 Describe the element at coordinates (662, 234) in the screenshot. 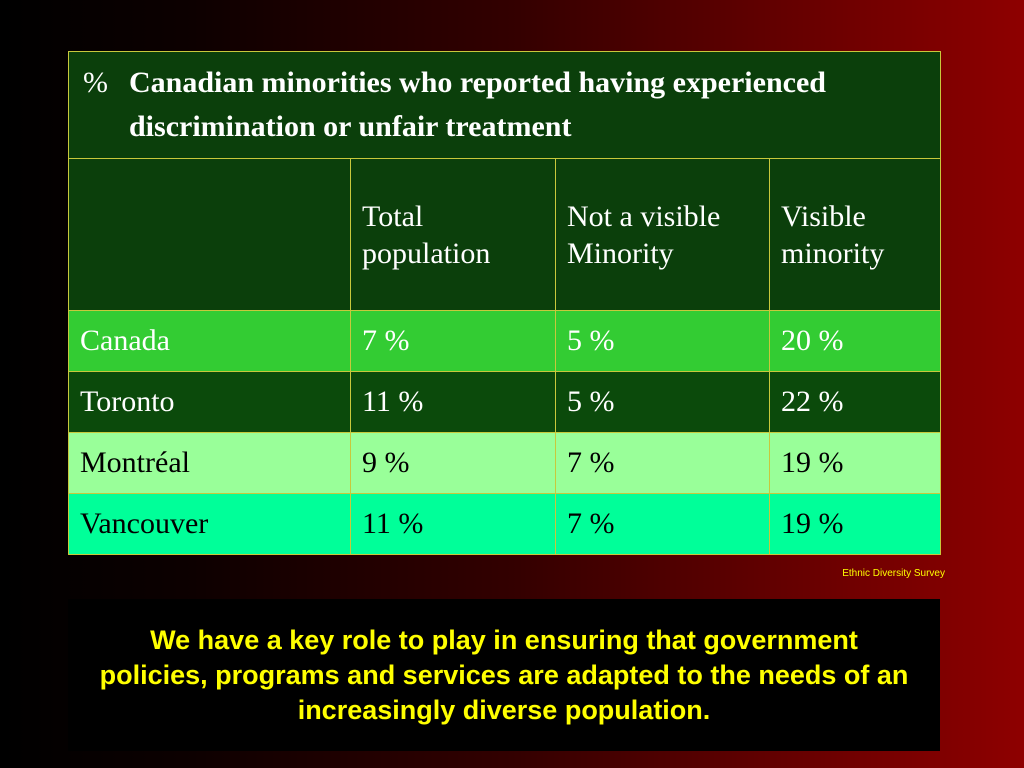

I see `header-not-visible-minority: Not a visible Minority` at that location.